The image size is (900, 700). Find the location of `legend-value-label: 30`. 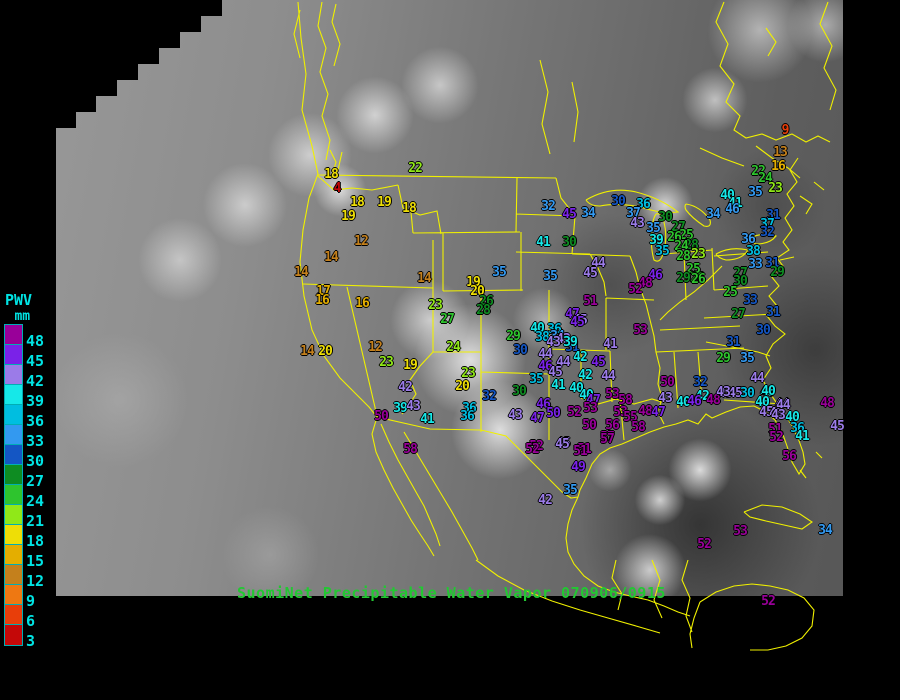

legend-value-label: 30 is located at coordinates (35, 461).